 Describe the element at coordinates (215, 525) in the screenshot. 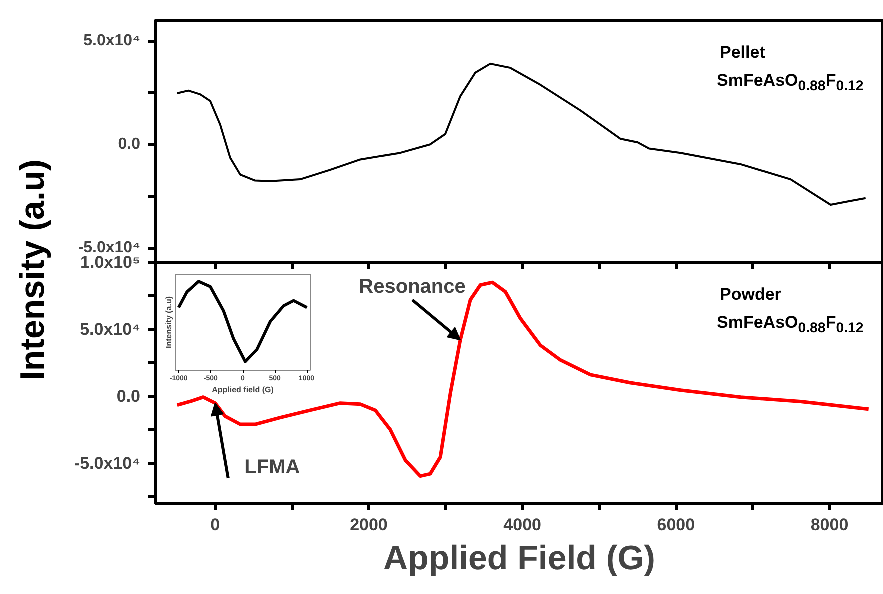

I see `x-tick-label: 0` at that location.